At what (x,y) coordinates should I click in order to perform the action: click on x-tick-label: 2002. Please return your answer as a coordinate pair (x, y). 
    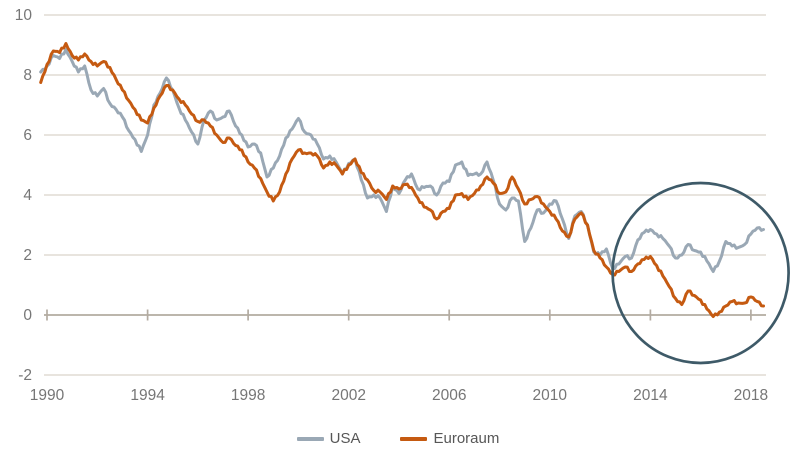
    Looking at the image, I should click on (348, 395).